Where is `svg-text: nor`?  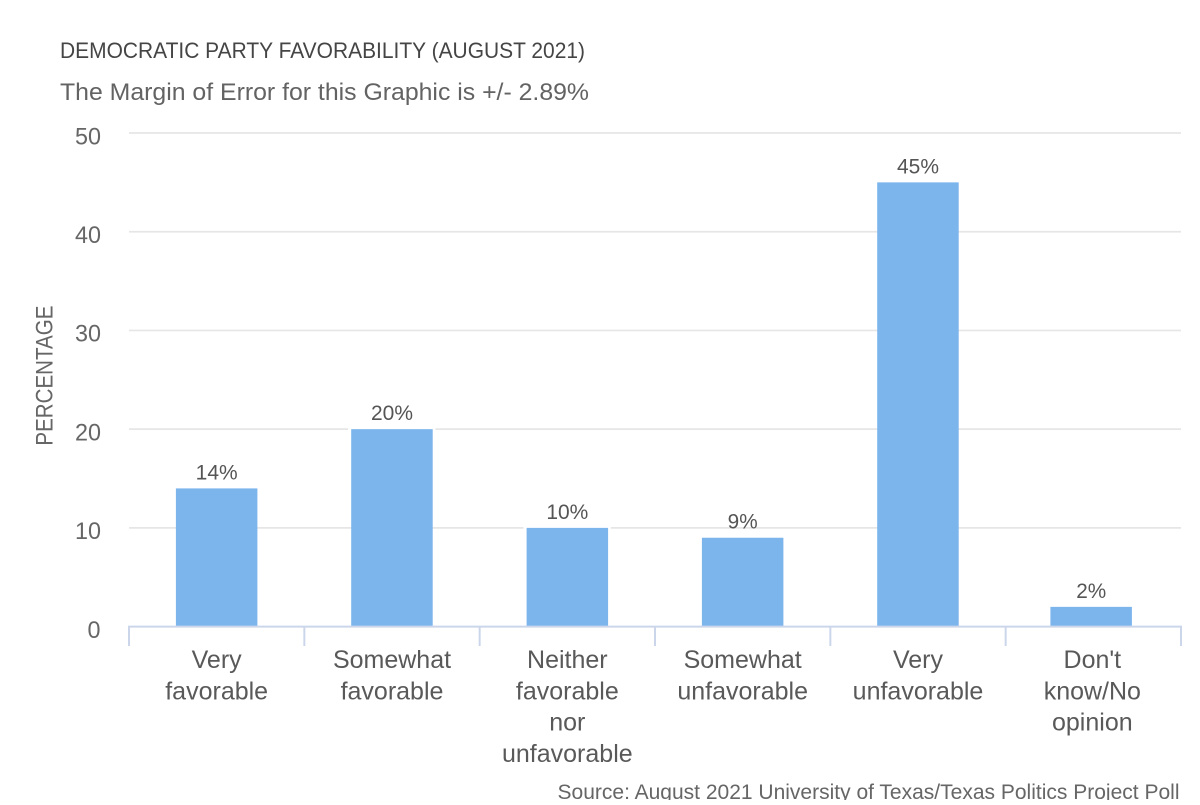
svg-text: nor is located at coordinates (567, 723).